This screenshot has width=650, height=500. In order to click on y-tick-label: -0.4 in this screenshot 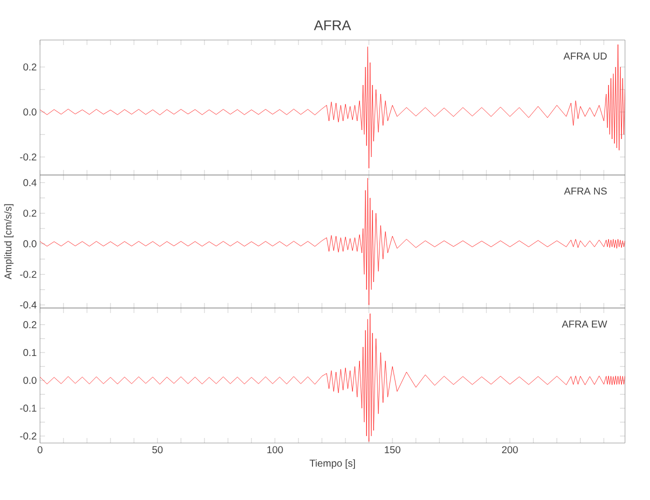, I will do `click(28, 304)`.